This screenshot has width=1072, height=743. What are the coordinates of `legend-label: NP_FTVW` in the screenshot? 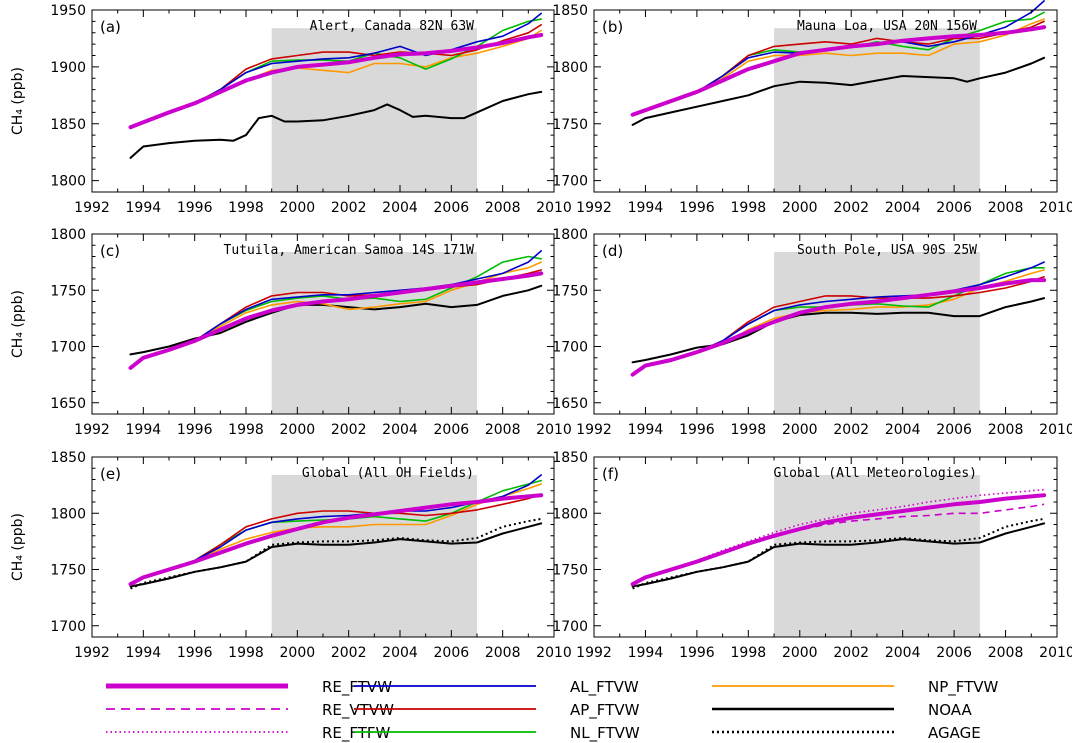 It's located at (963, 687).